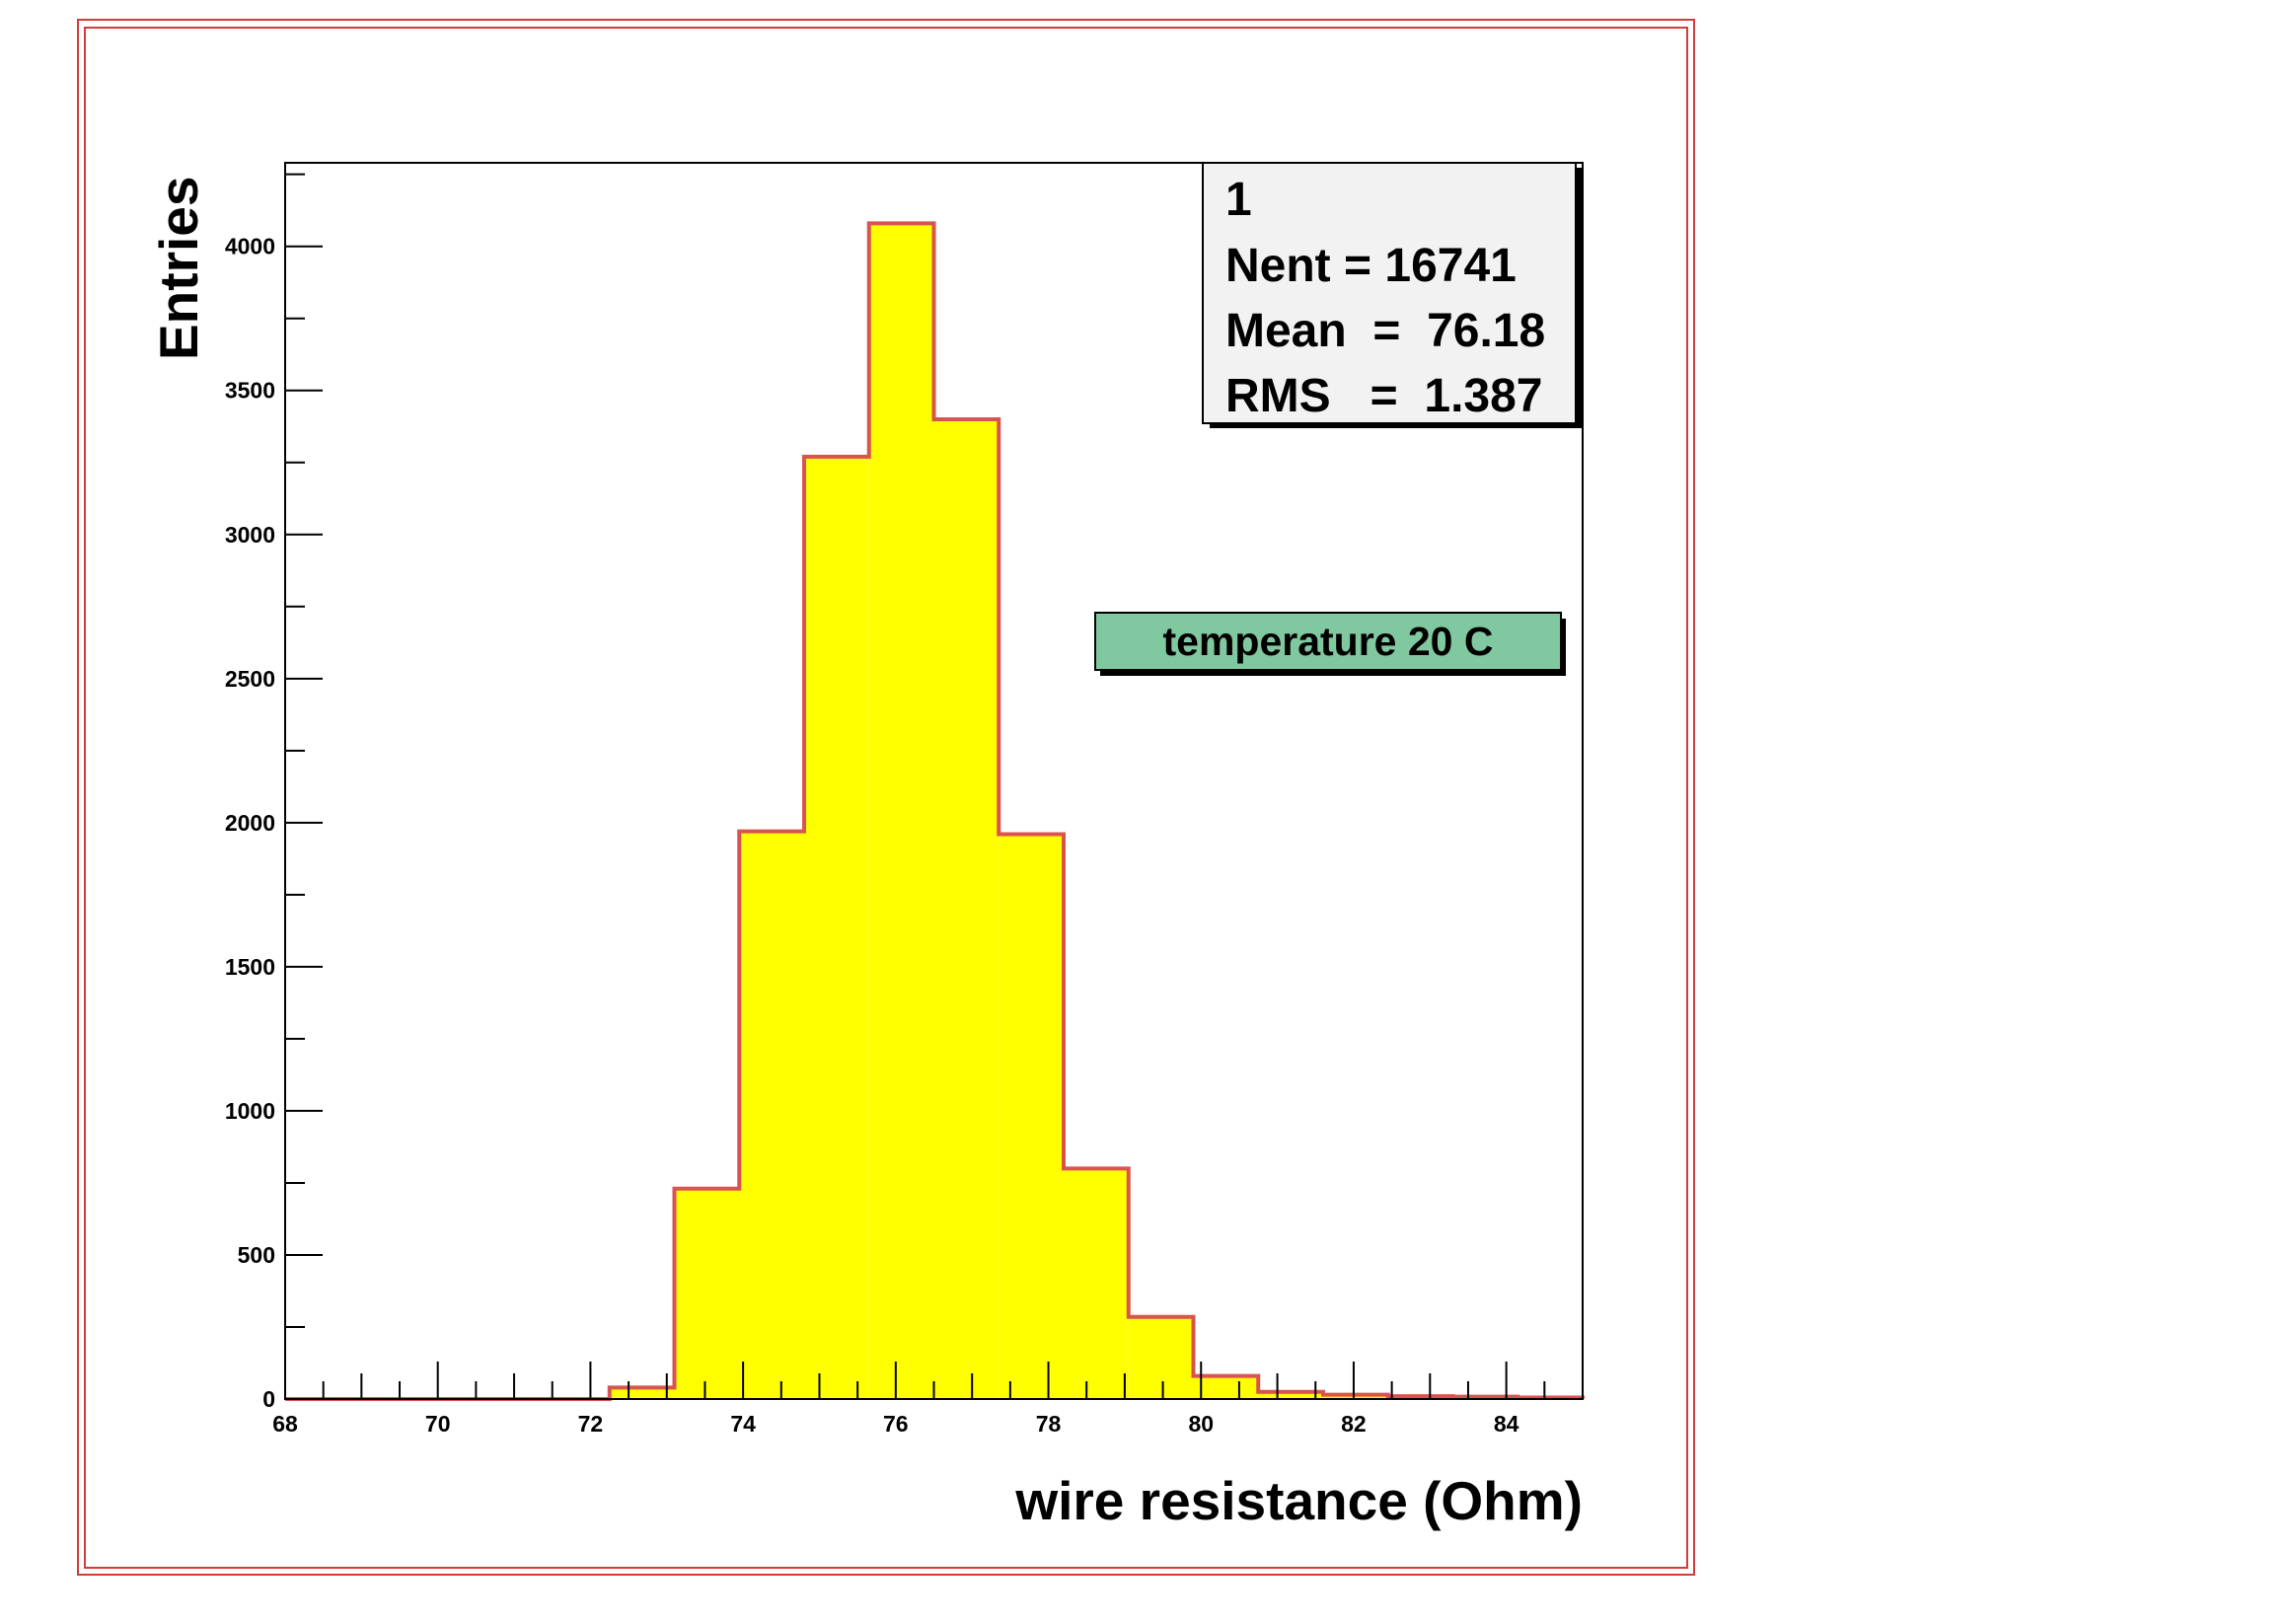 This screenshot has width=2296, height=1623. I want to click on y-tick-label: 0, so click(268, 1399).